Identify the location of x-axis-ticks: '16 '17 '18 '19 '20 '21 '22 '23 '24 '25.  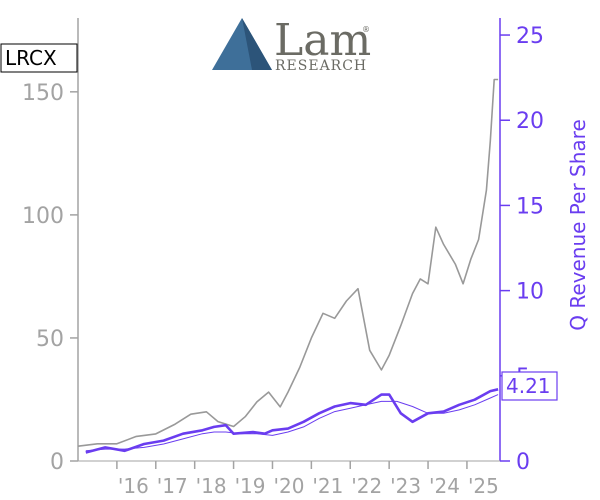
(307, 479).